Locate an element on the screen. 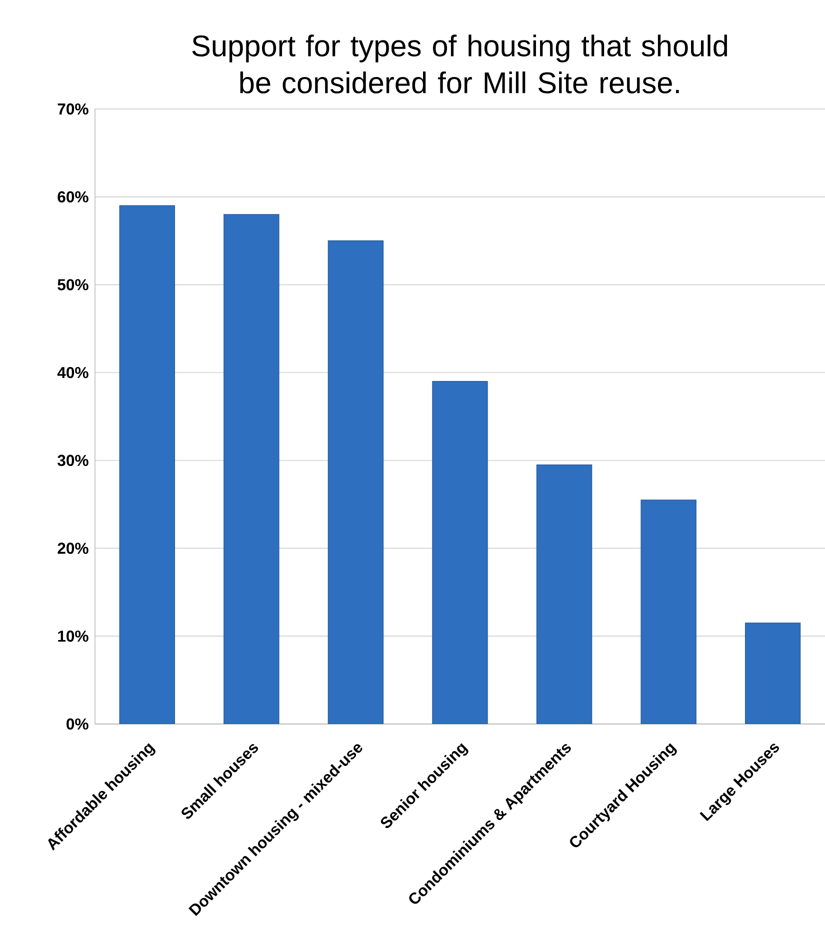  y-tick-label: 20% is located at coordinates (73, 548).